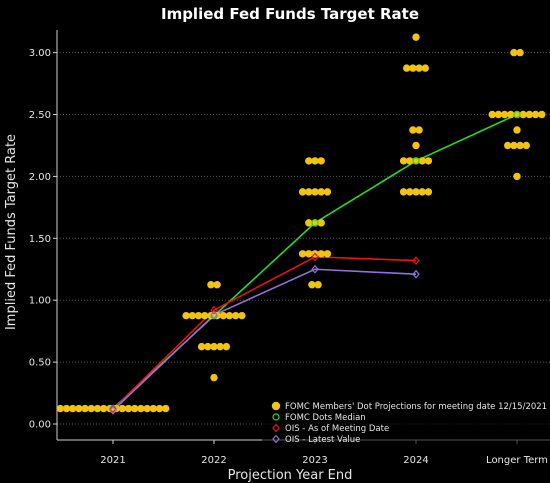 Image resolution: width=550 pixels, height=483 pixels. What do you see at coordinates (40, 115) in the screenshot?
I see `y-tick-label: 2.50` at bounding box center [40, 115].